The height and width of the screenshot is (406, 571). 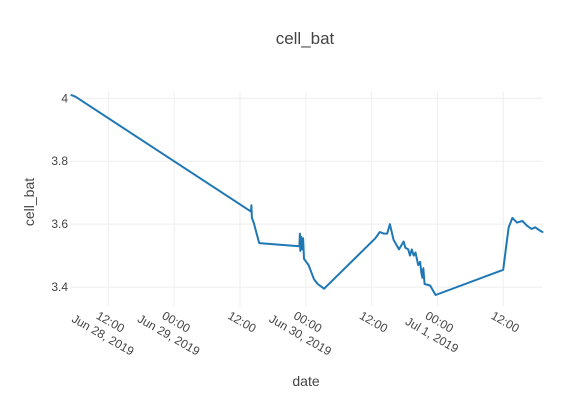 I want to click on x-axis-title: date, so click(x=305, y=381).